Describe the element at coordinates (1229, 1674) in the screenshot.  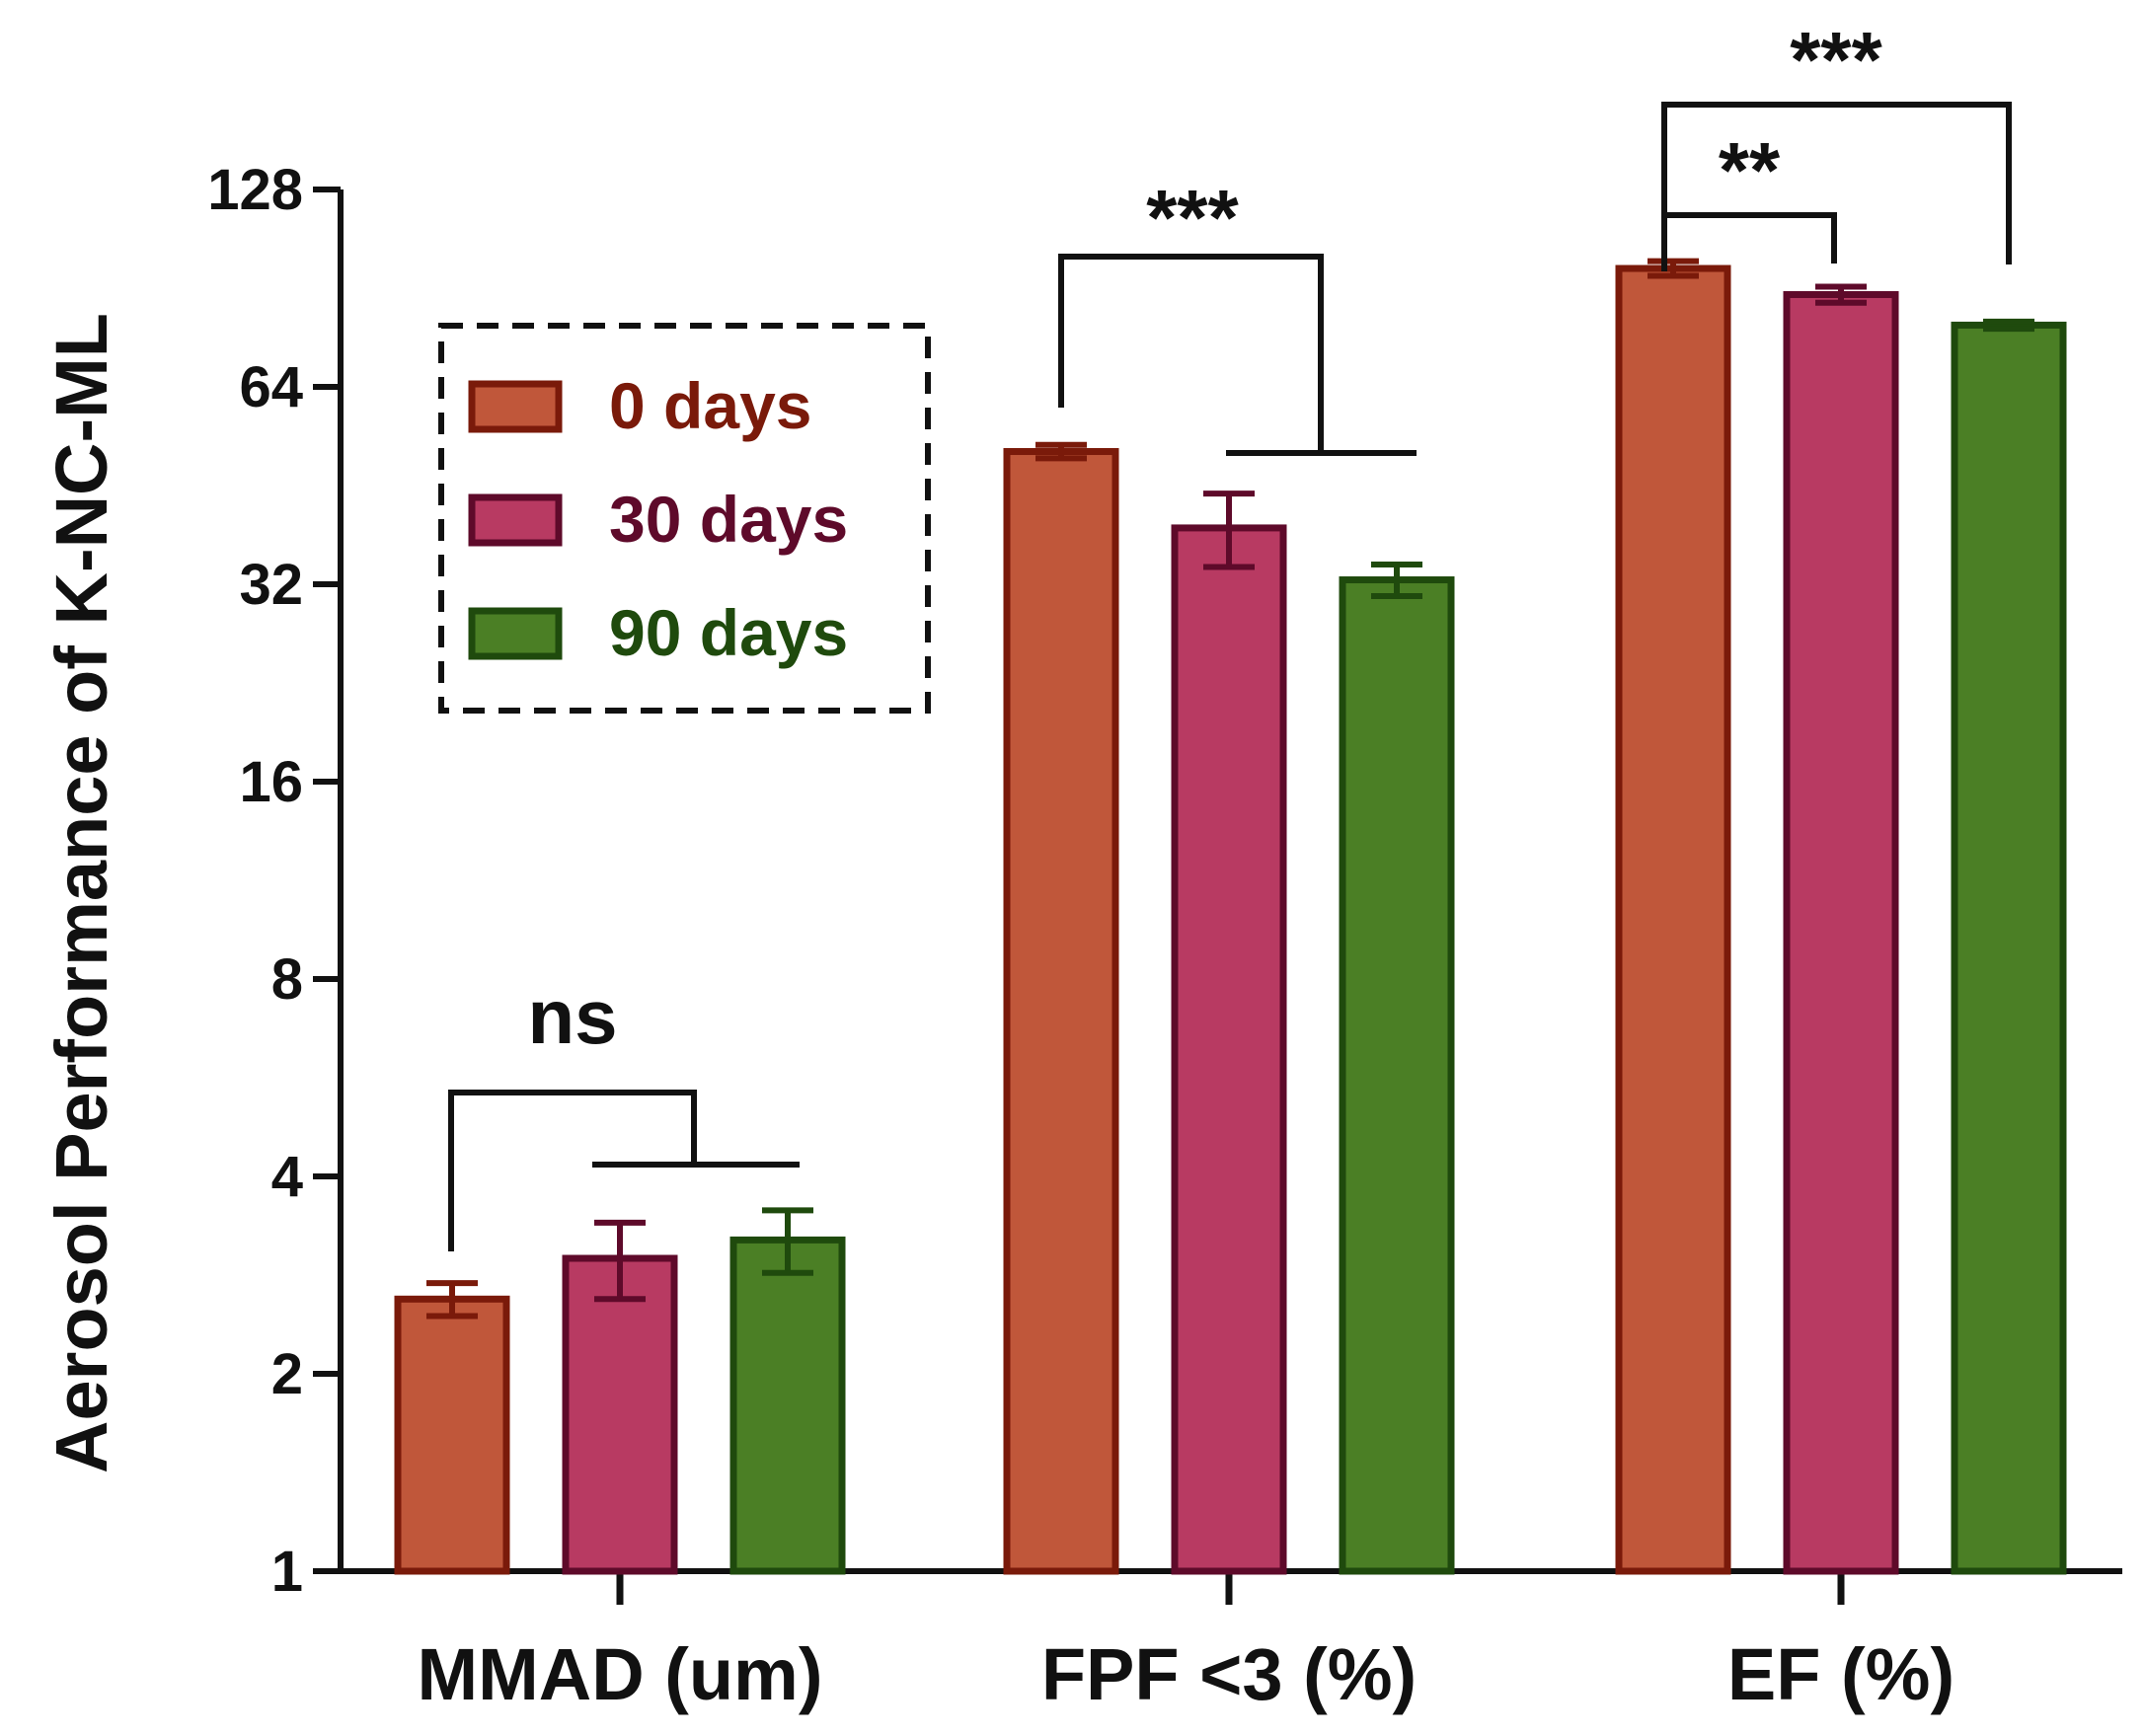
I see `x-tick-label: FPF <3 (%)` at that location.